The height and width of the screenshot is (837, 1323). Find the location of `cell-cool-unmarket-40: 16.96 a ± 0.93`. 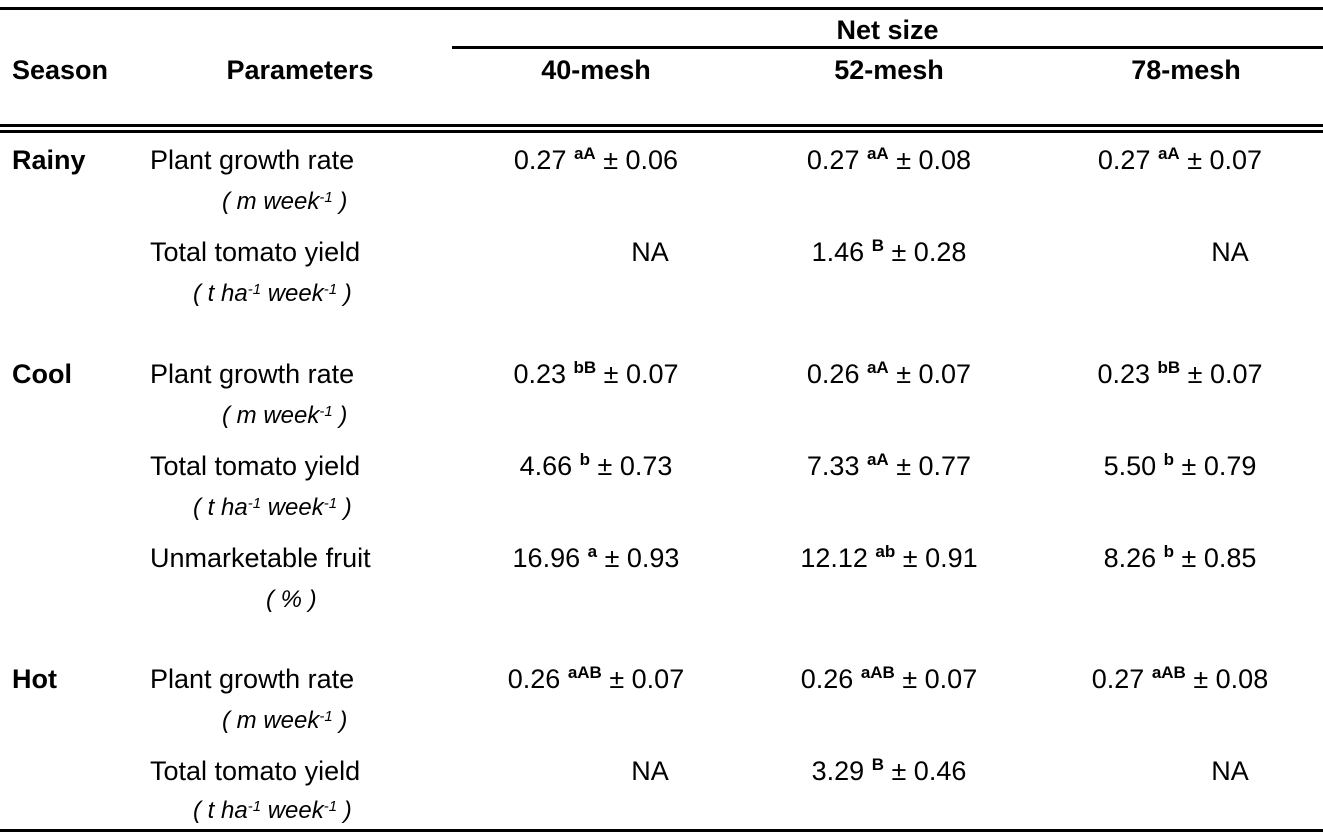

cell-cool-unmarket-40: 16.96 a ± 0.93 is located at coordinates (596, 557).